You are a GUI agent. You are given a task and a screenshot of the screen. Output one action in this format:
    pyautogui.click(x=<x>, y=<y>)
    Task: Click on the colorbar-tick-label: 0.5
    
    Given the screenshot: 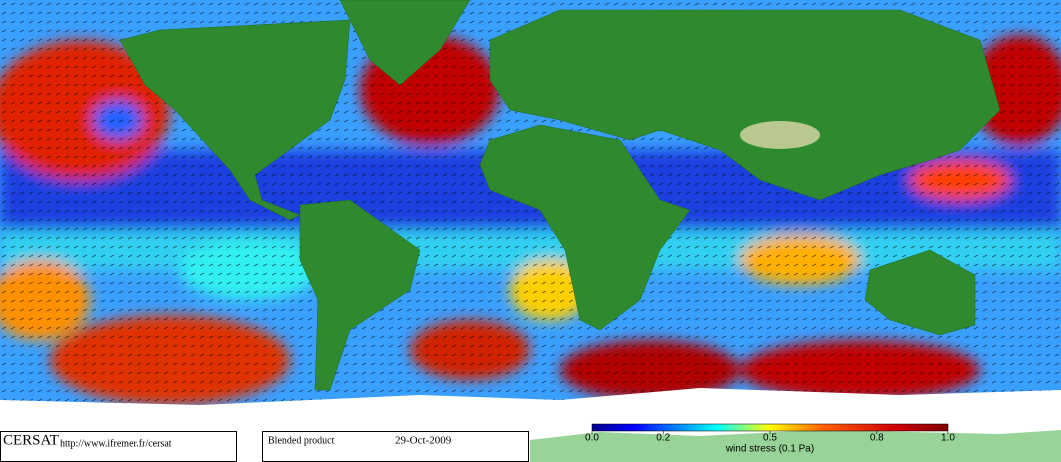 What is the action you would take?
    pyautogui.click(x=770, y=438)
    